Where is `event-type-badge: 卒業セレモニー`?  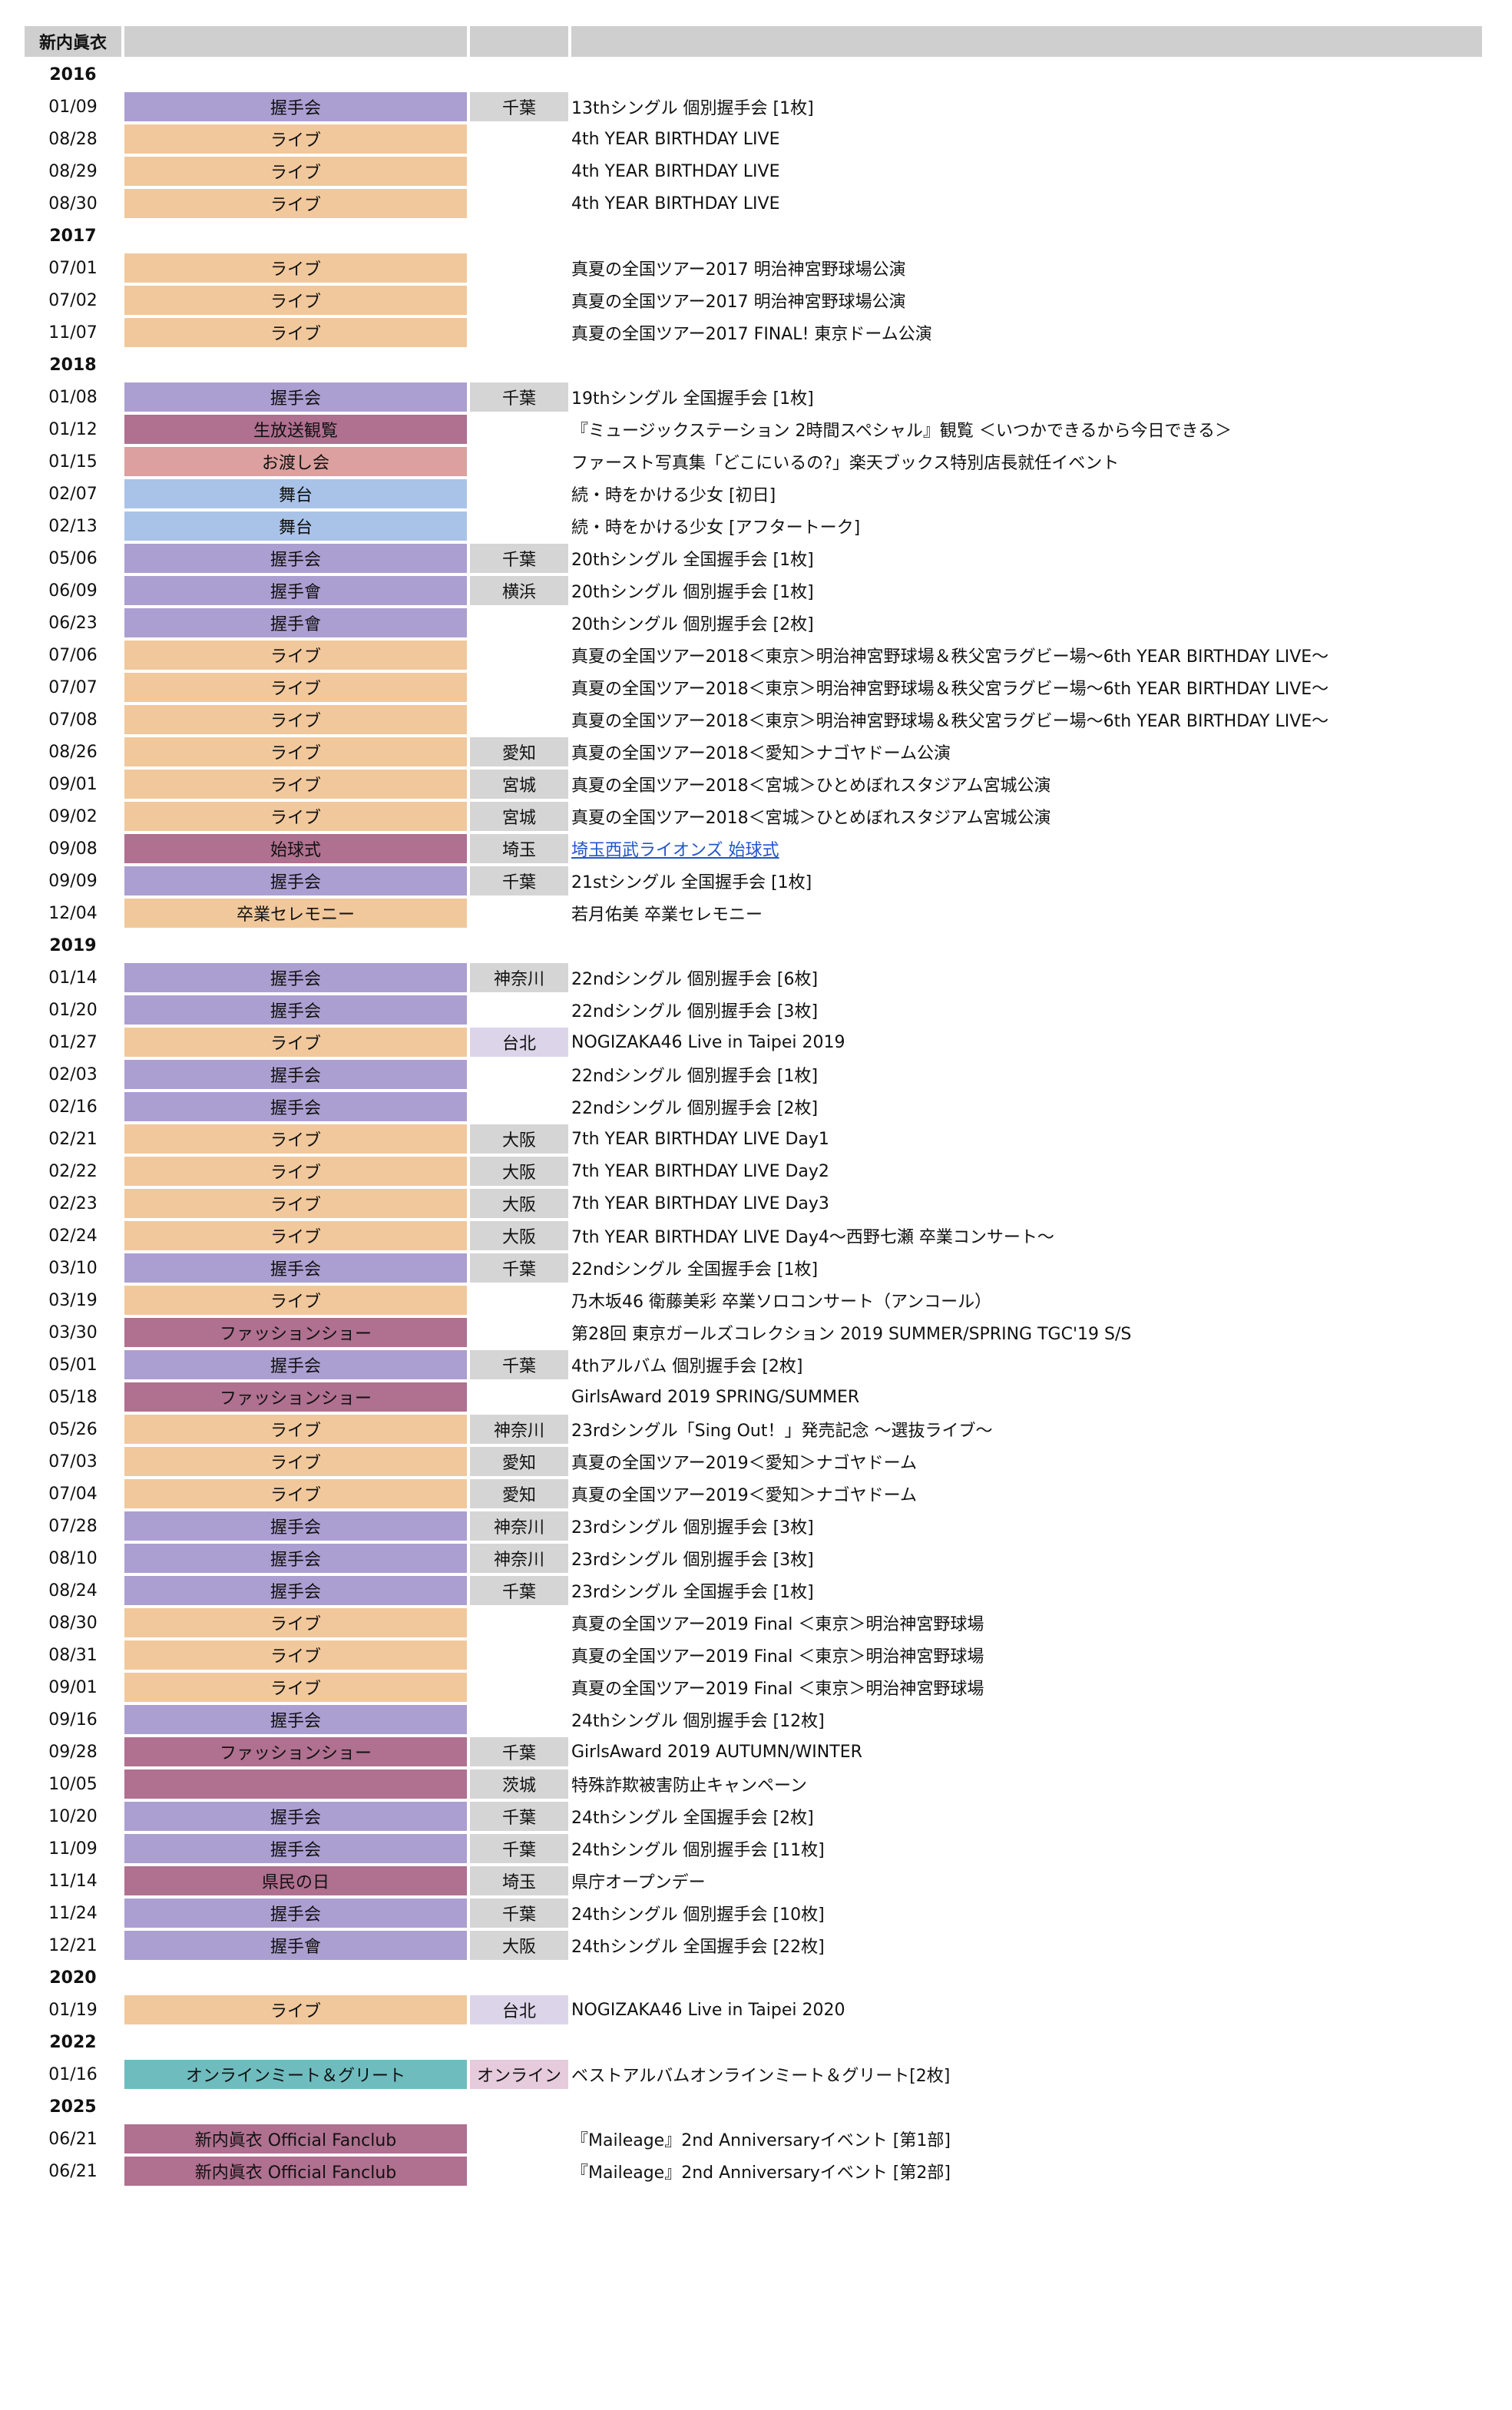
event-type-badge: 卒業セレモニー is located at coordinates (295, 913).